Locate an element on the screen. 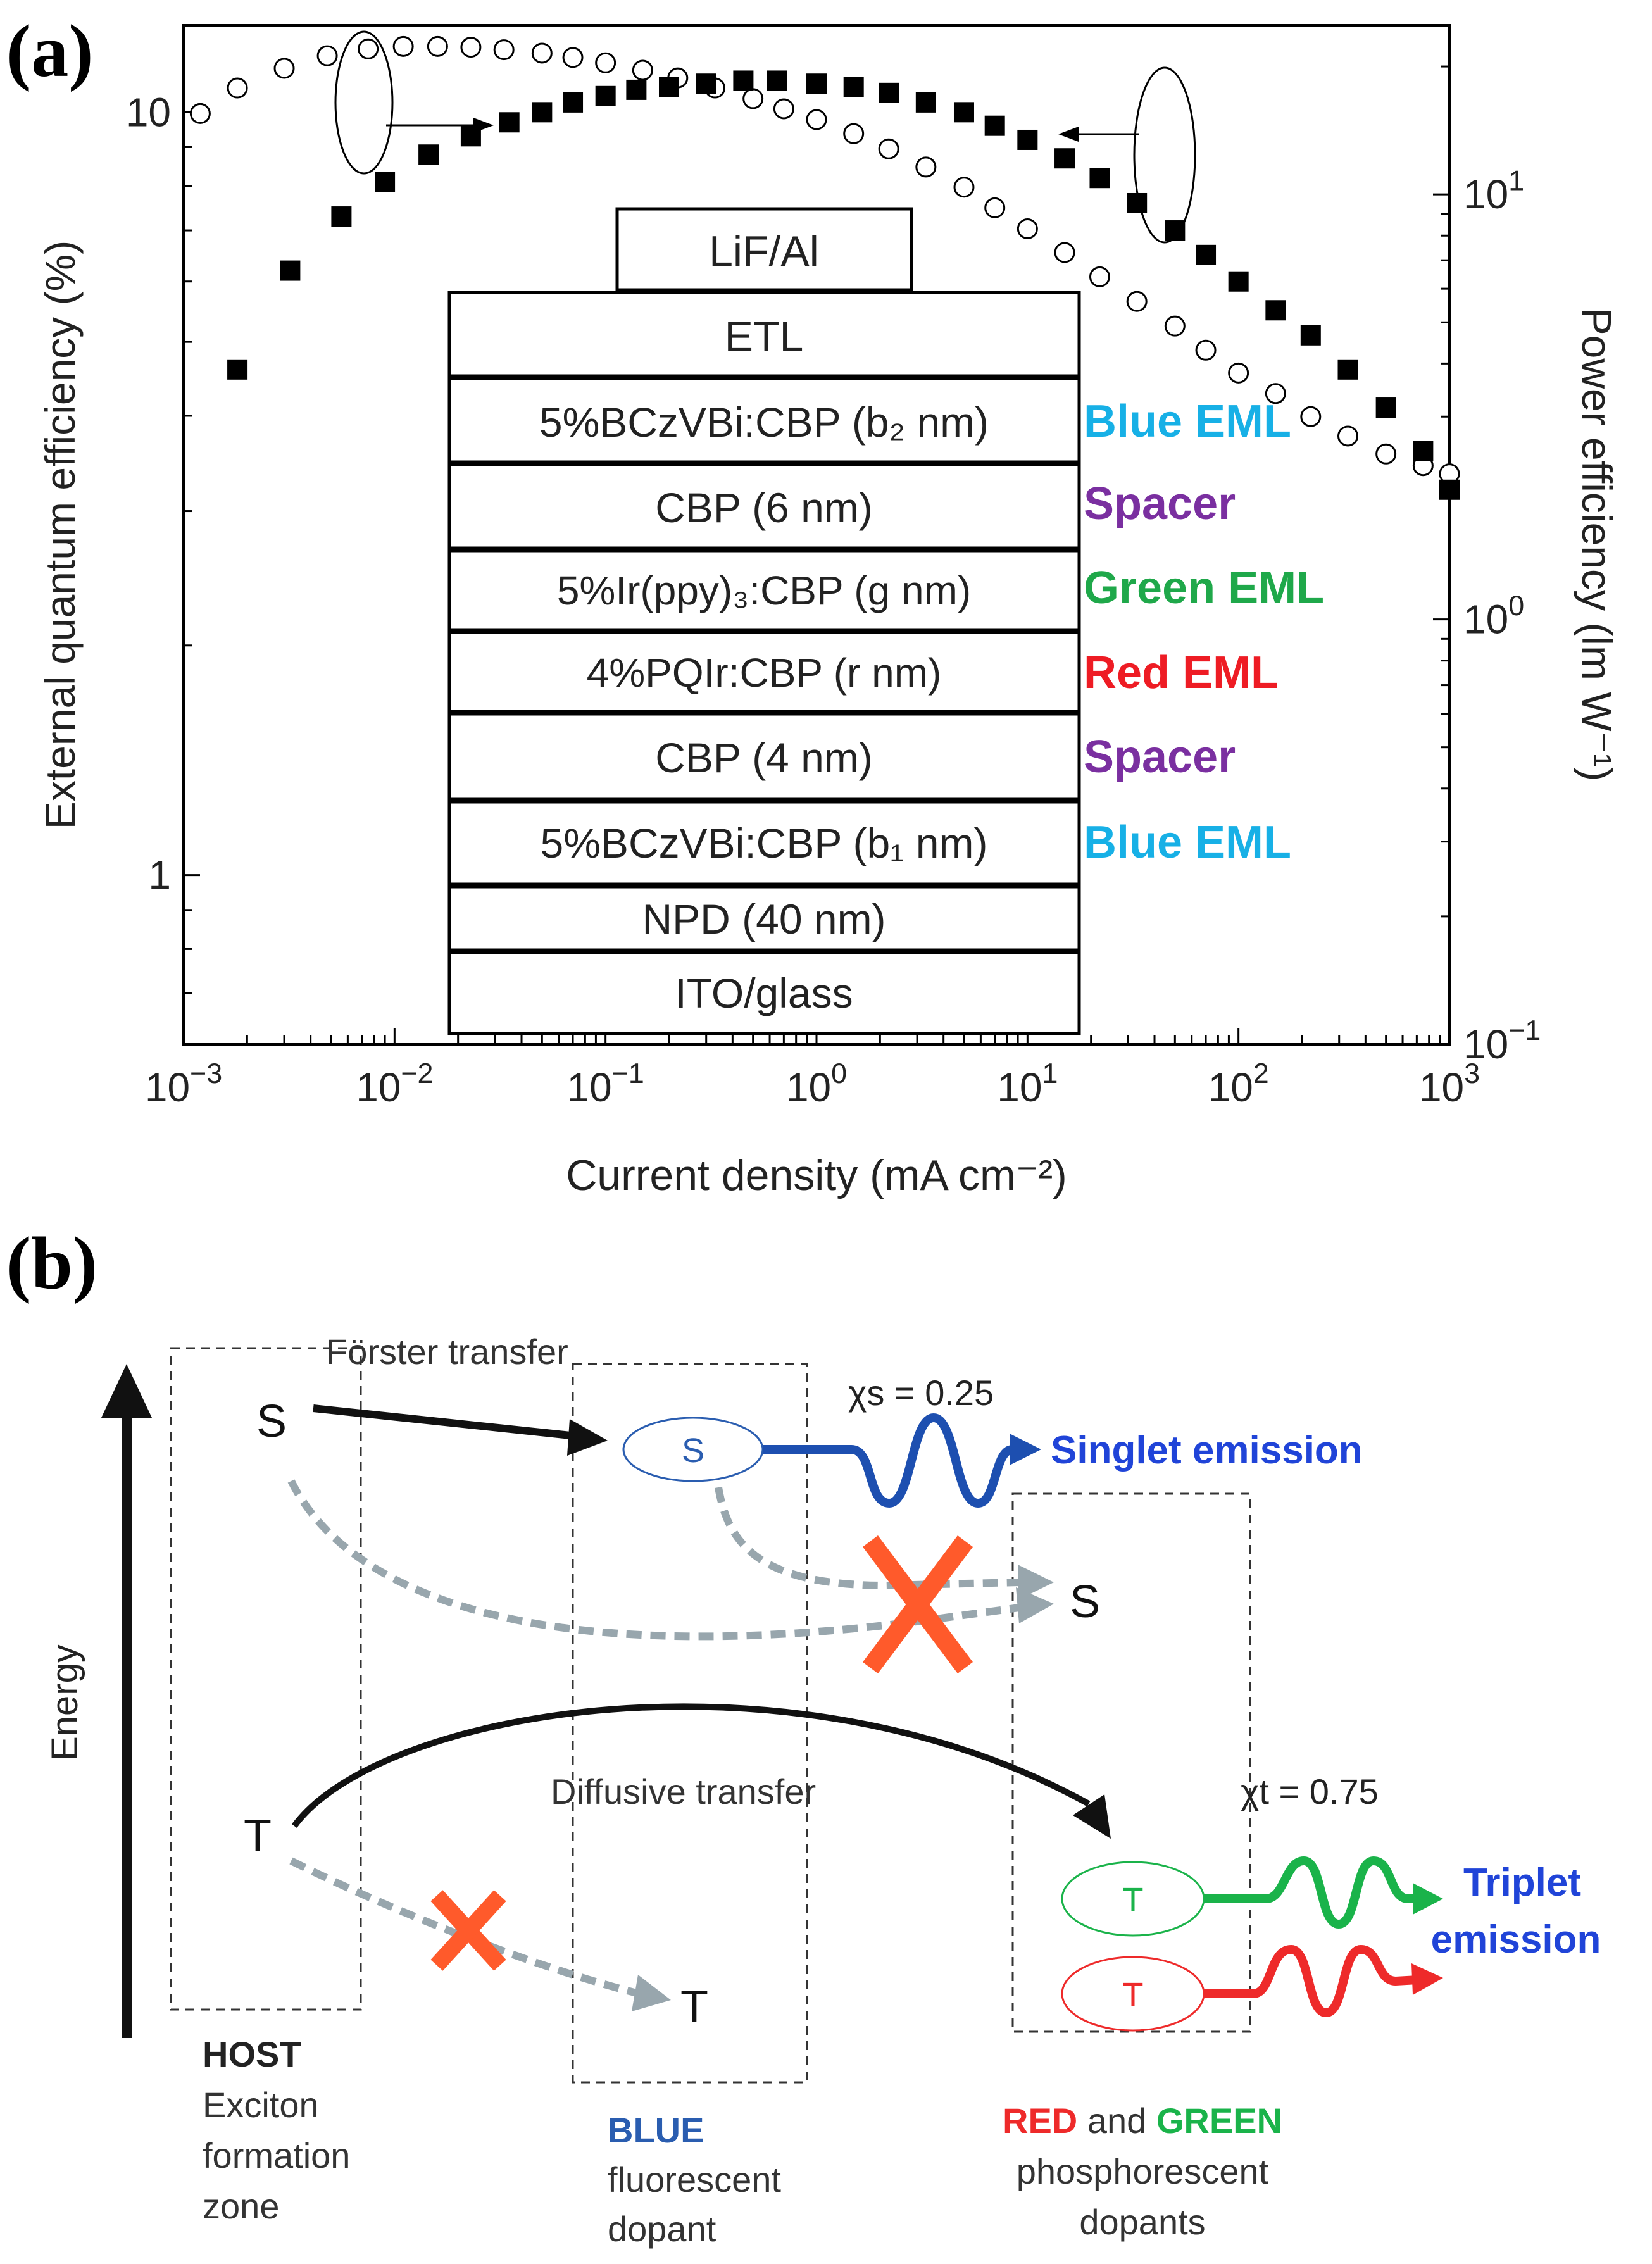 This screenshot has width=1652, height=2264. layer-red-eml: 4%PQIr:CBP (r nm) is located at coordinates (764, 673).